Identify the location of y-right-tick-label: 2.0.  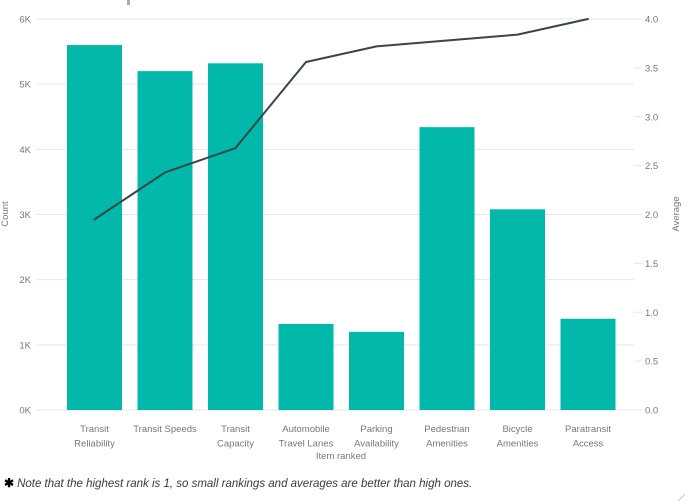
(651, 215).